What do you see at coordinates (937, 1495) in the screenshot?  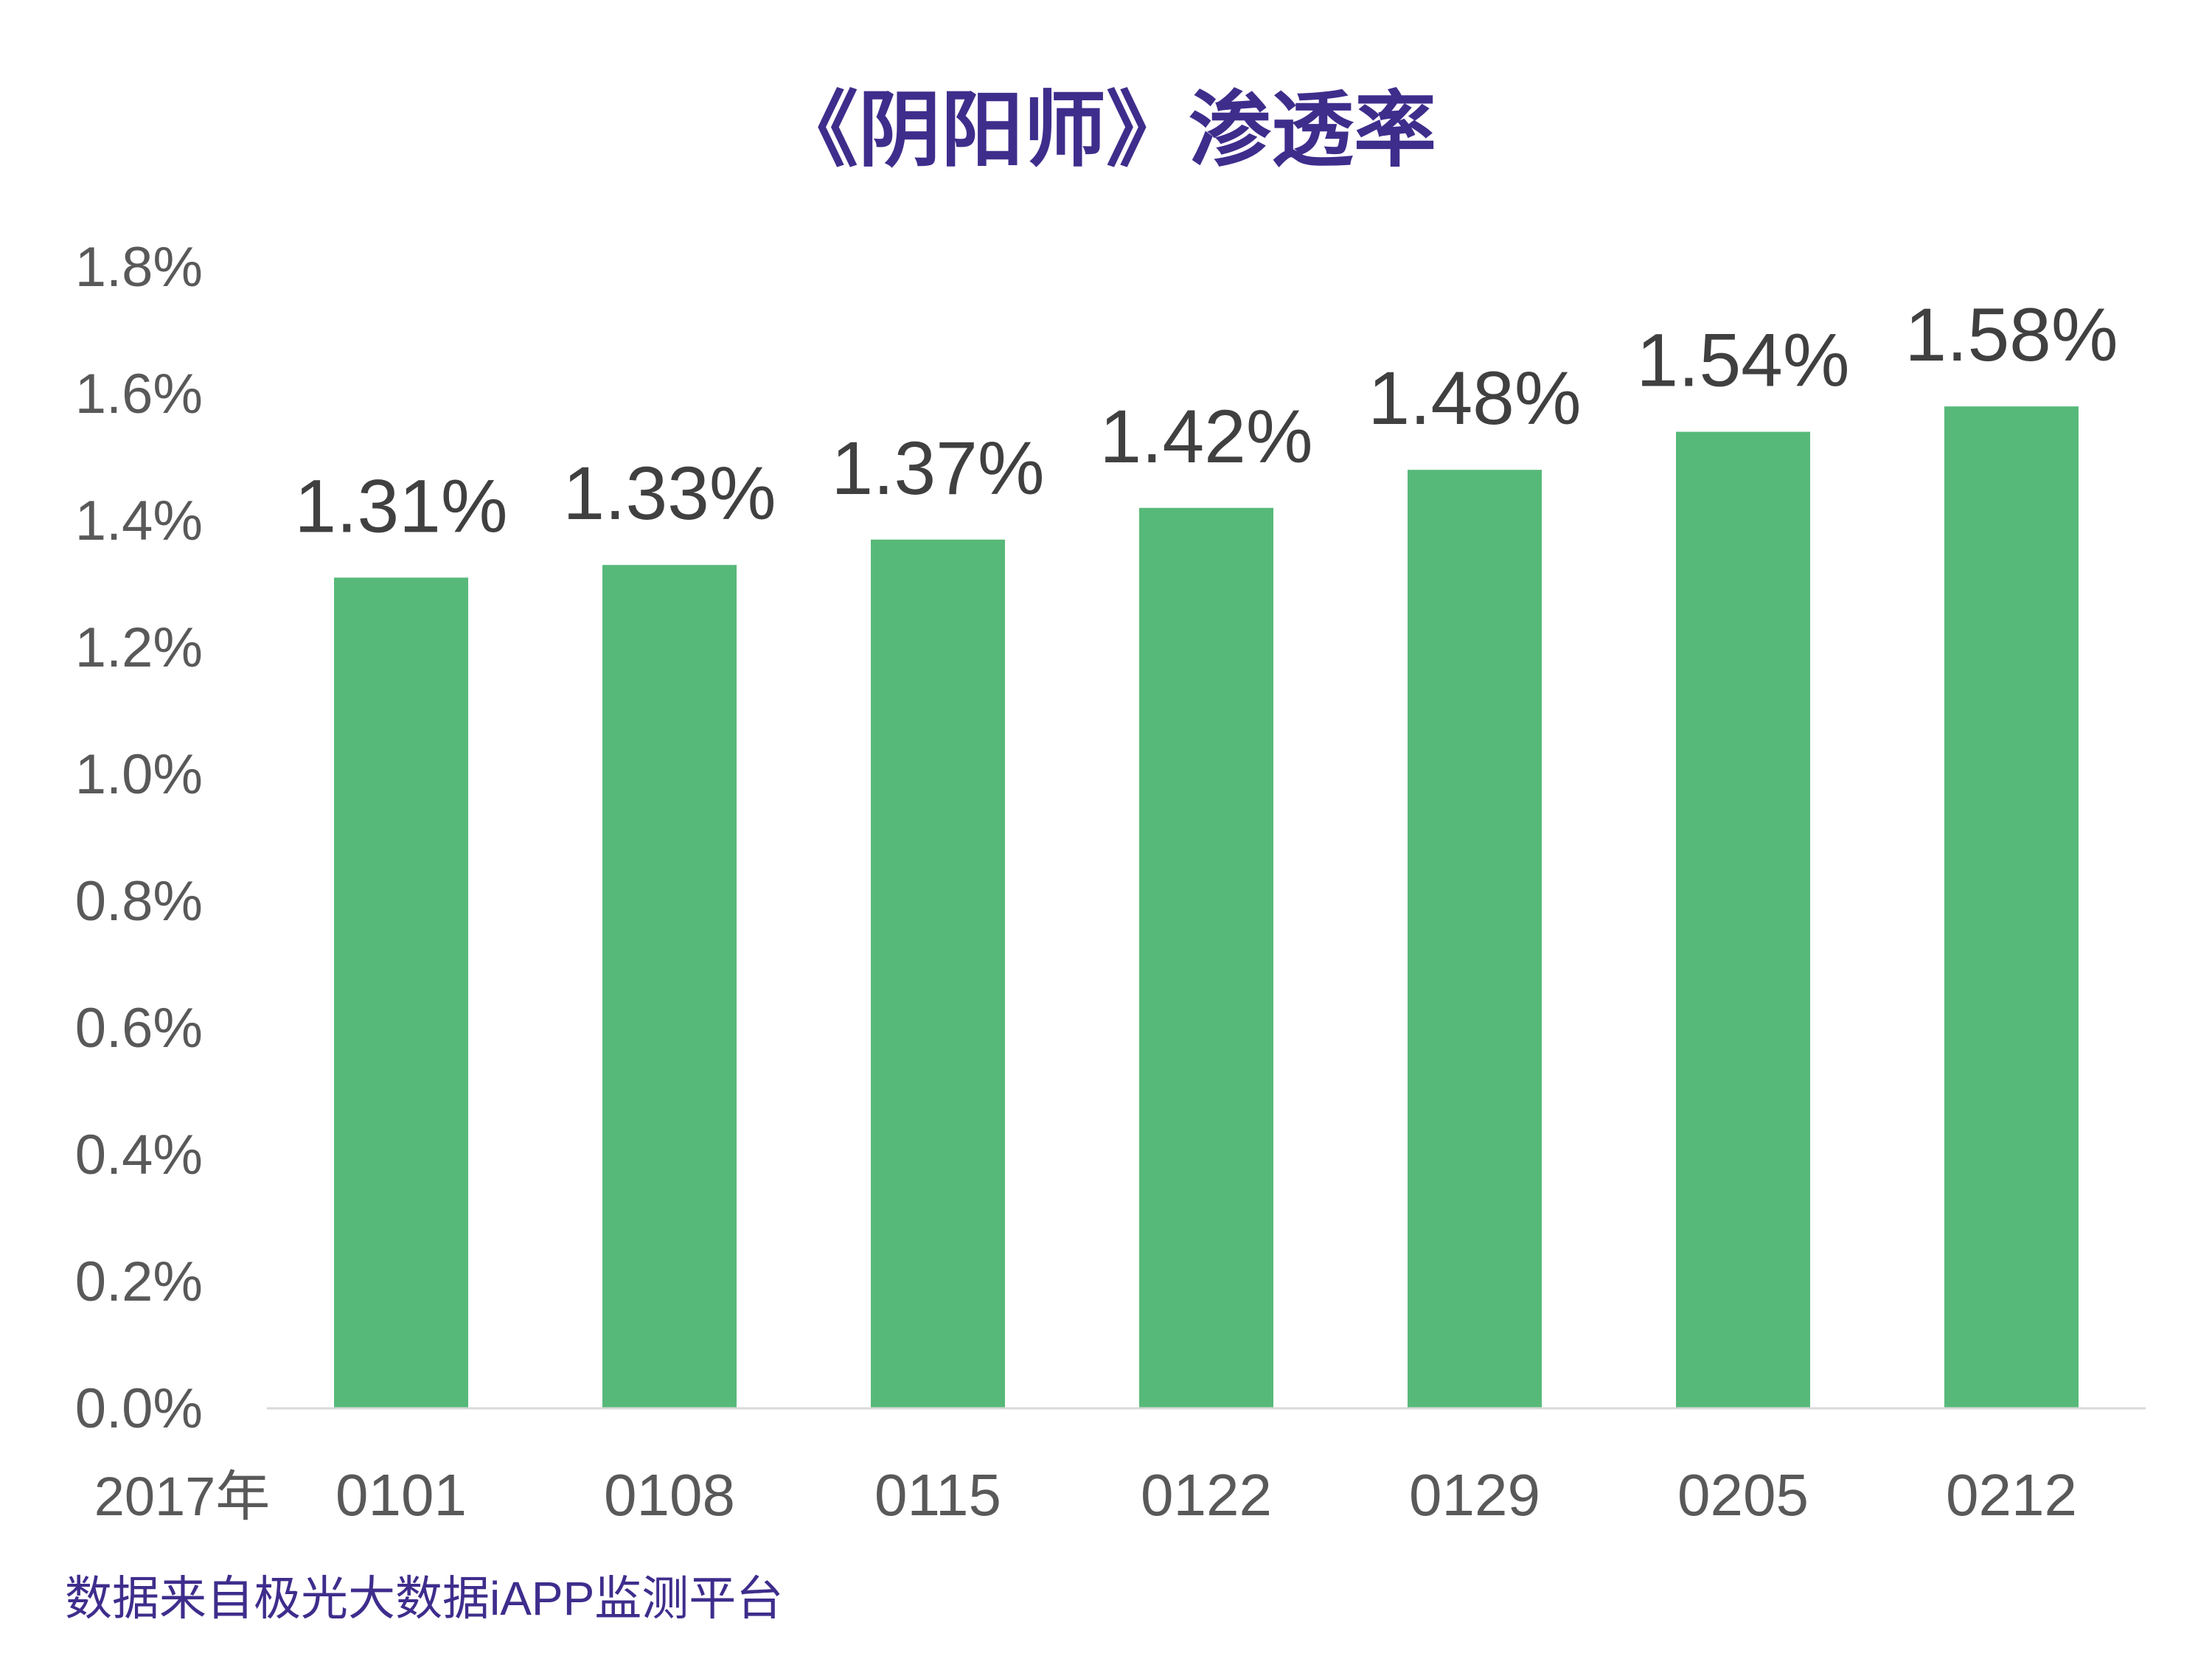 I see `x-tick-label: 0115` at bounding box center [937, 1495].